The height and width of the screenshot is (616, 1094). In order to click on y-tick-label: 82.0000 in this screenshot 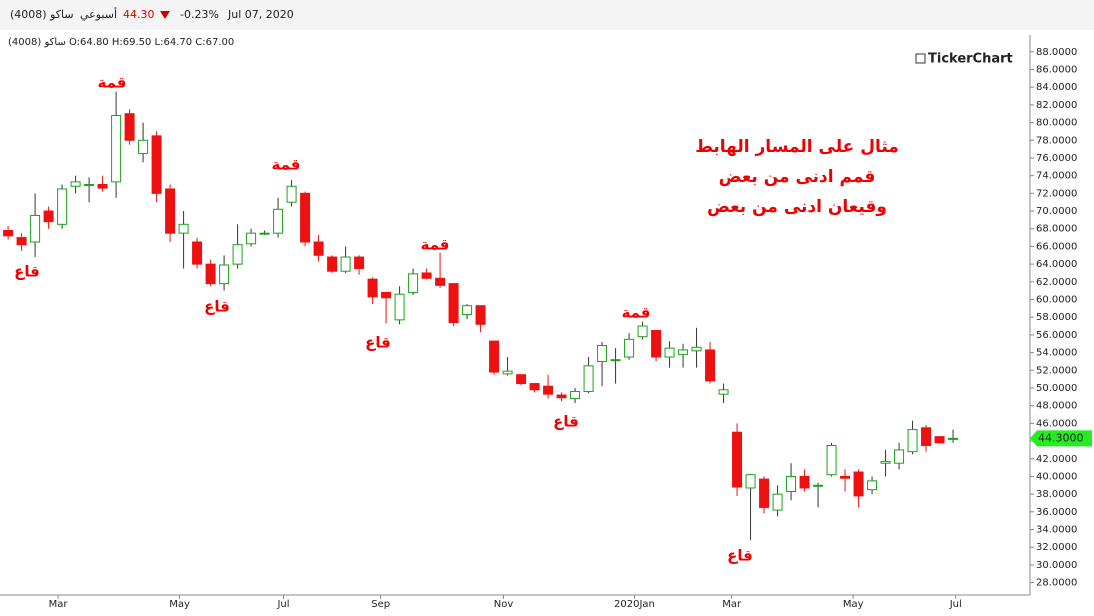, I will do `click(1056, 105)`.